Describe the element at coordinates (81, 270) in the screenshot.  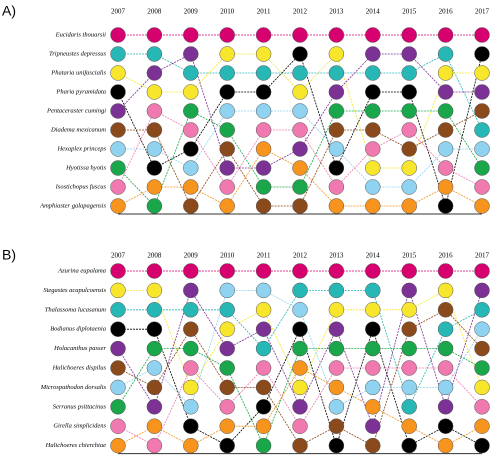
I see `row-label: Azurina eupalama` at that location.